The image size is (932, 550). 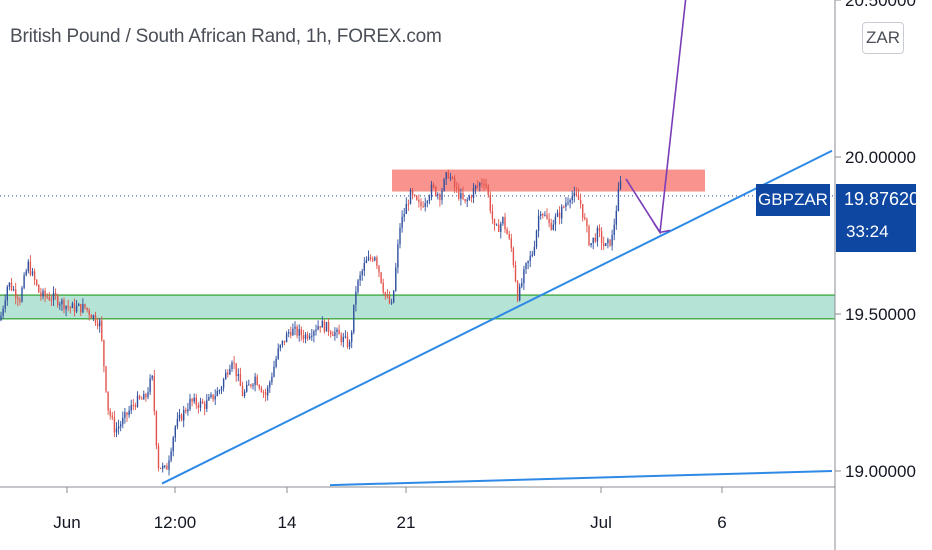 What do you see at coordinates (601, 522) in the screenshot?
I see `time-tick-label: Jul` at bounding box center [601, 522].